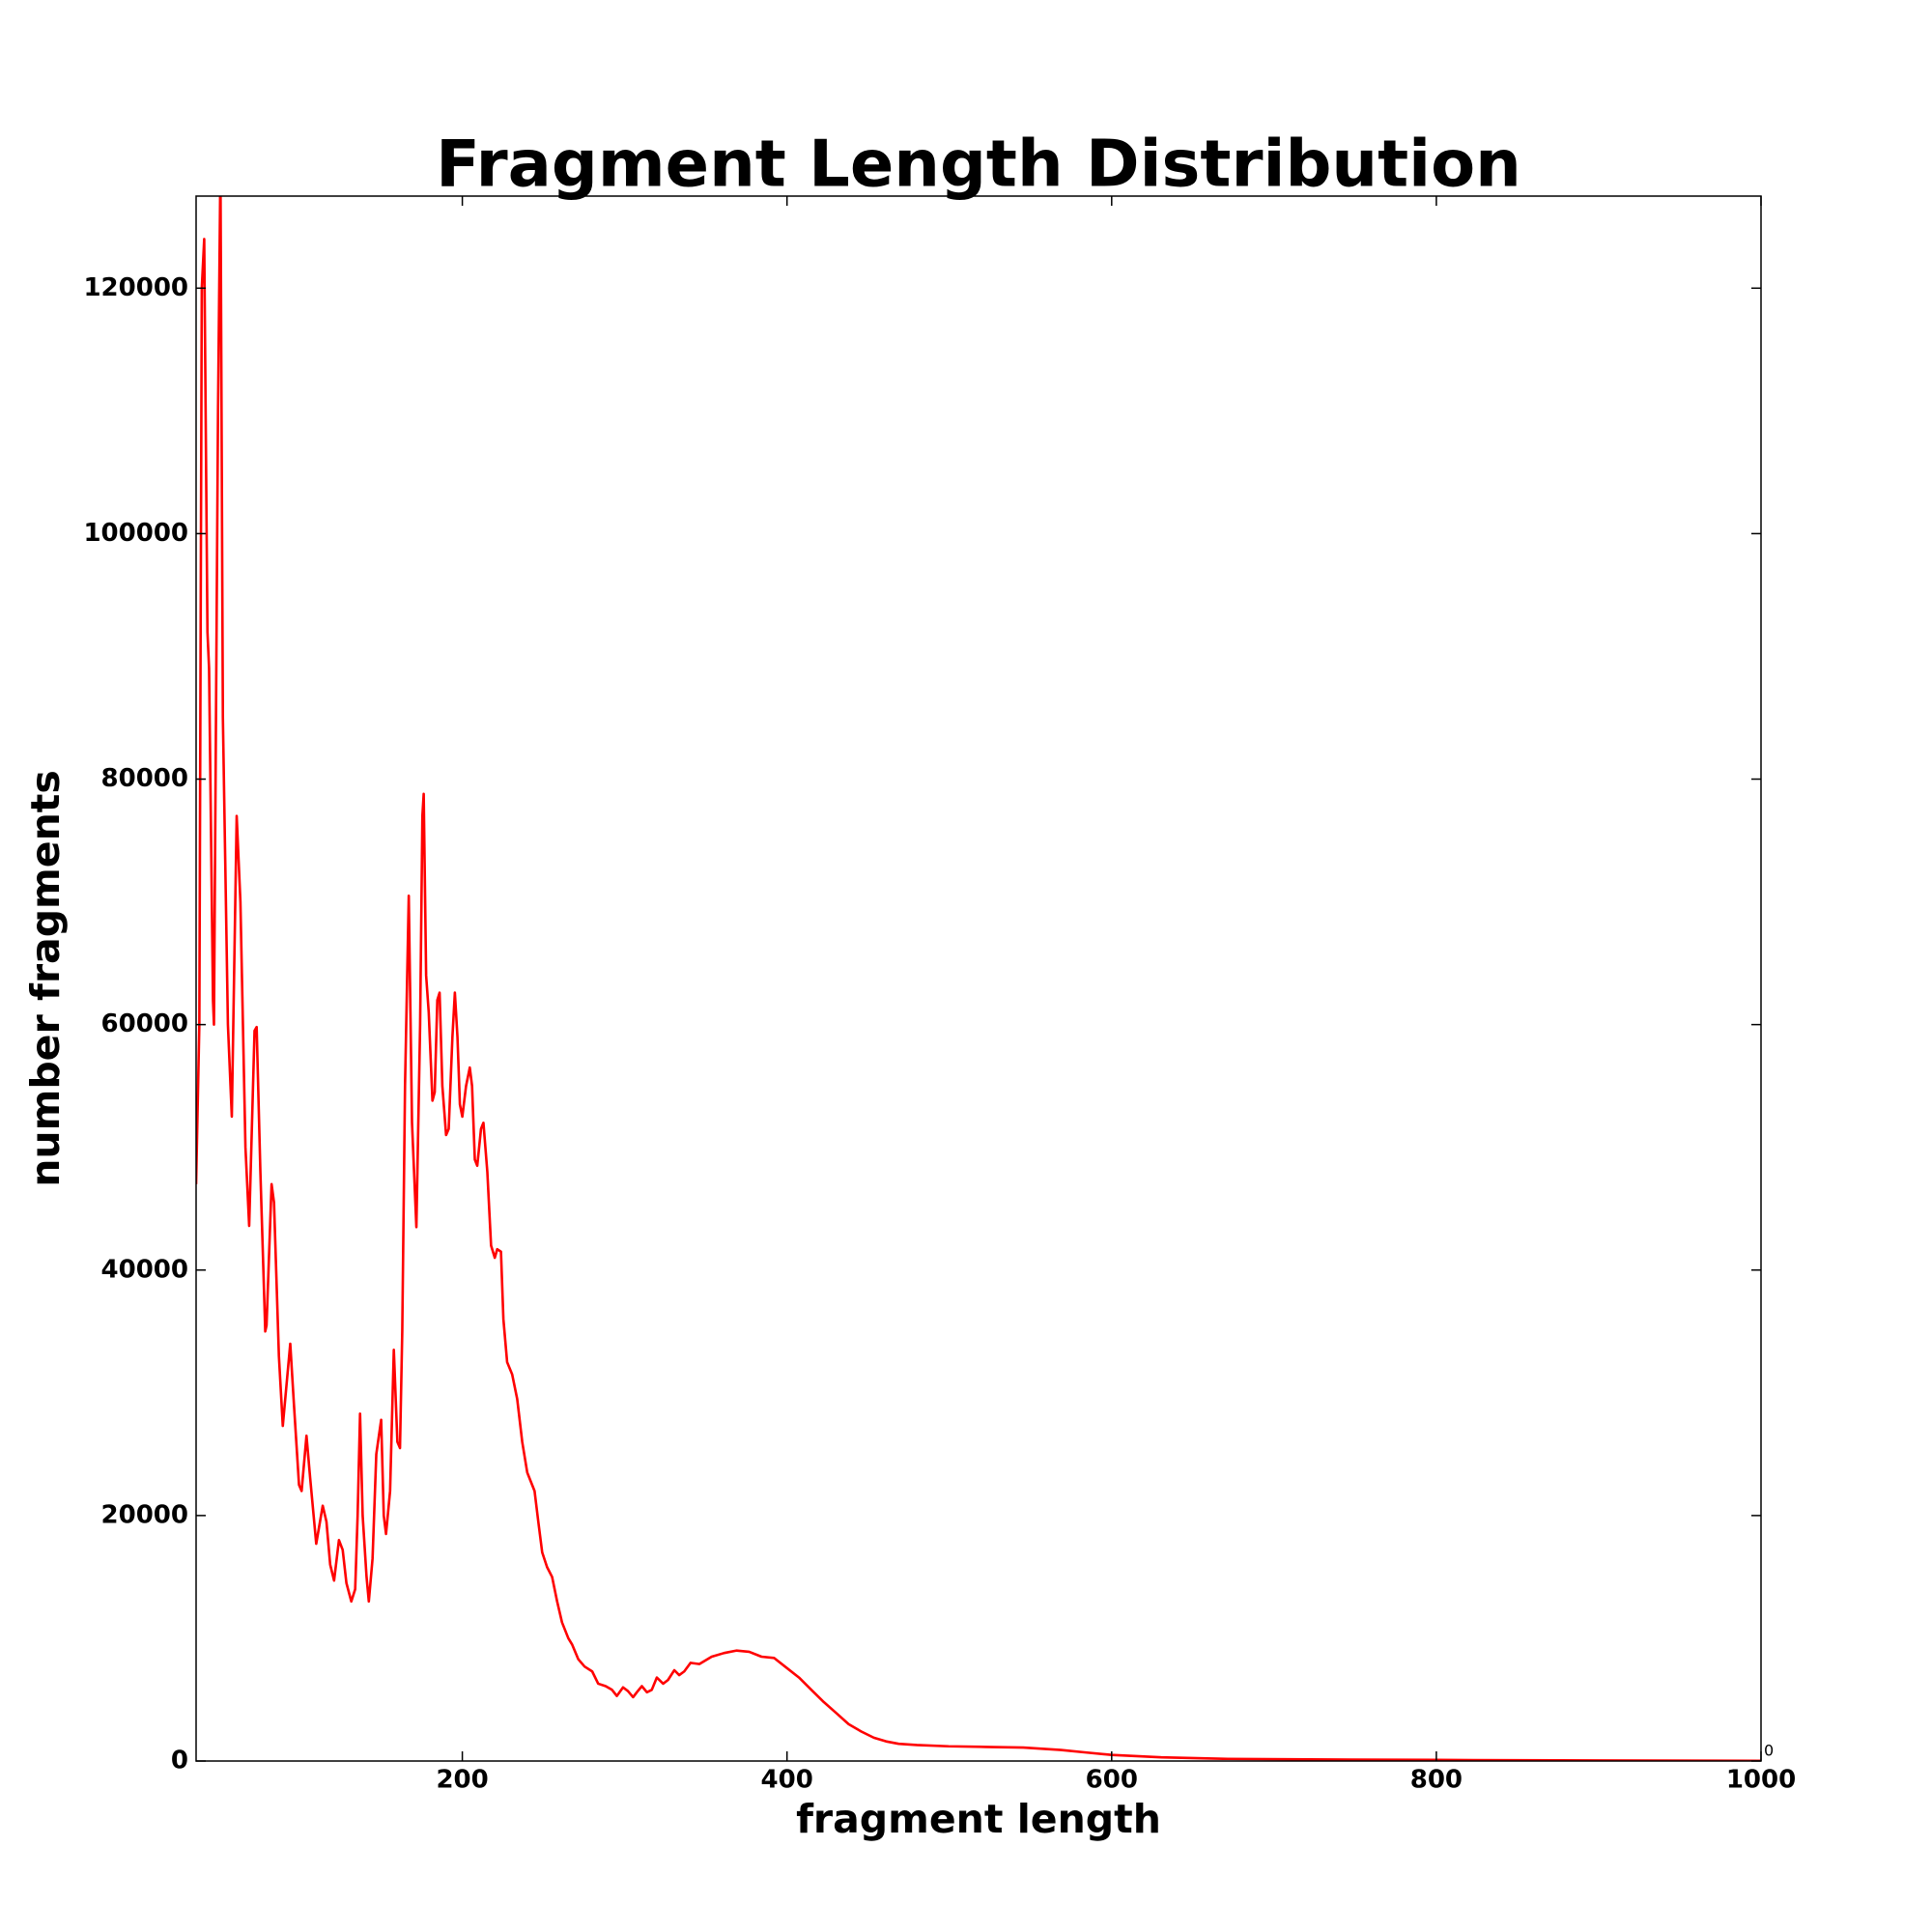  What do you see at coordinates (144, 1514) in the screenshot?
I see `y-tick-label: 20000` at bounding box center [144, 1514].